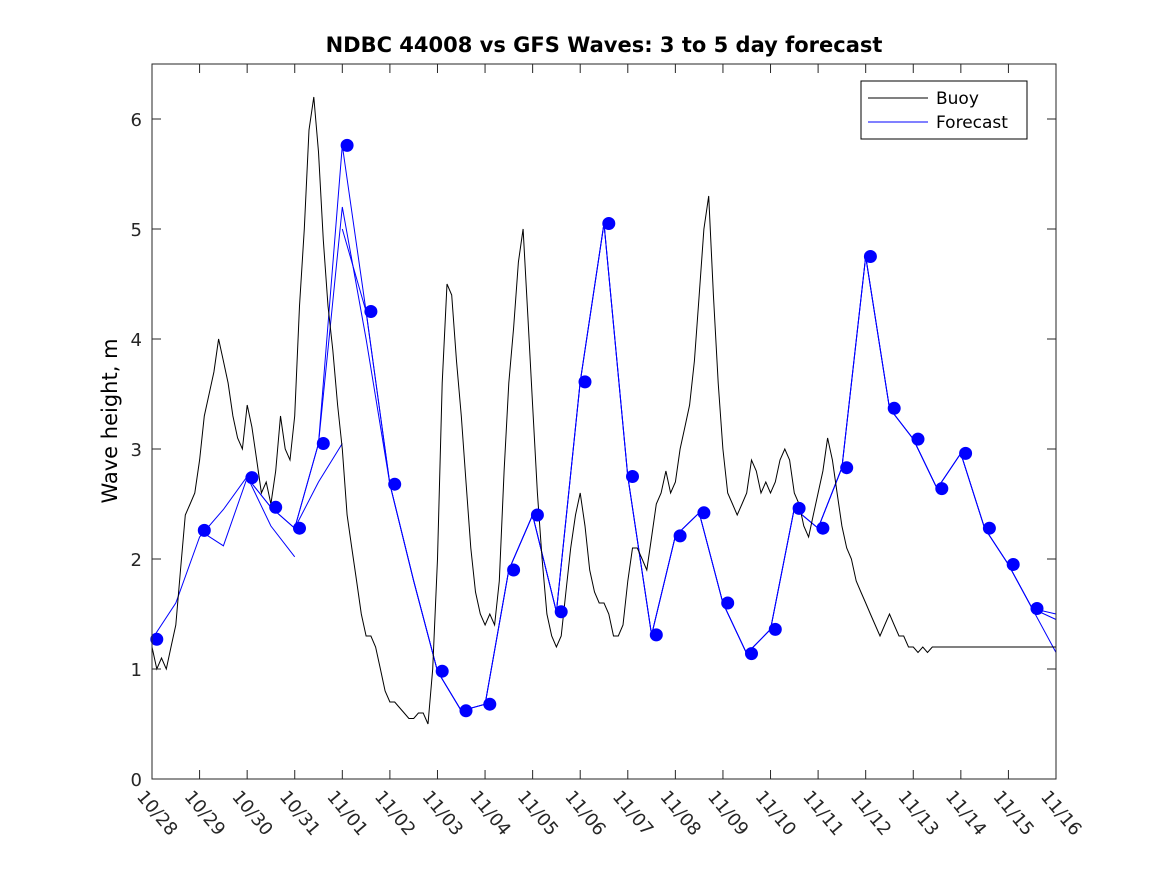  What do you see at coordinates (136, 780) in the screenshot?
I see `y-tick-label: 0` at bounding box center [136, 780].